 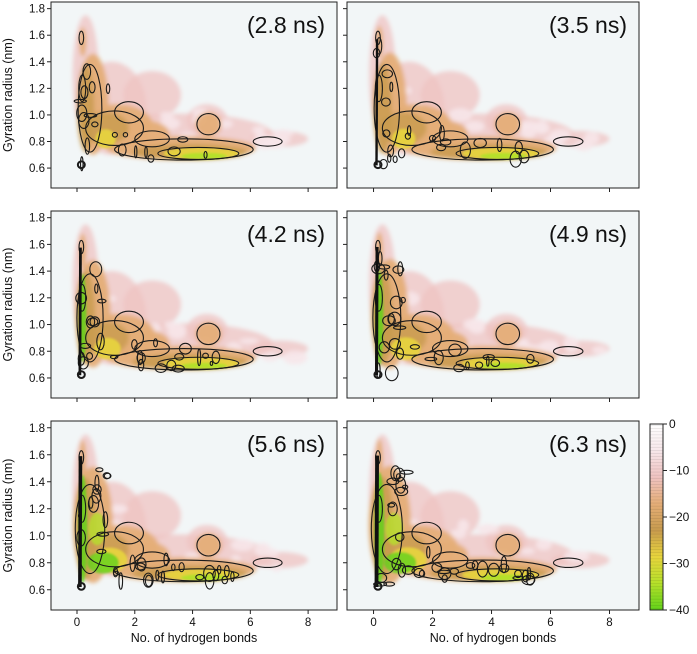 I want to click on panel-time-label: (6.3 ns), so click(x=588, y=444).